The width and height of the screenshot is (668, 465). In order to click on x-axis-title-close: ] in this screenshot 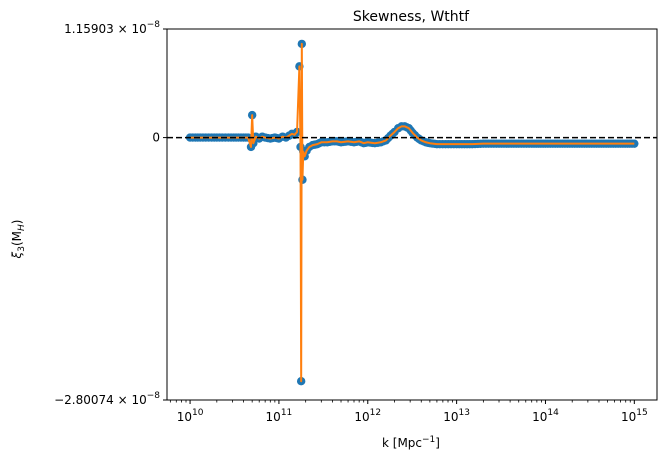, I will do `click(437, 443)`.